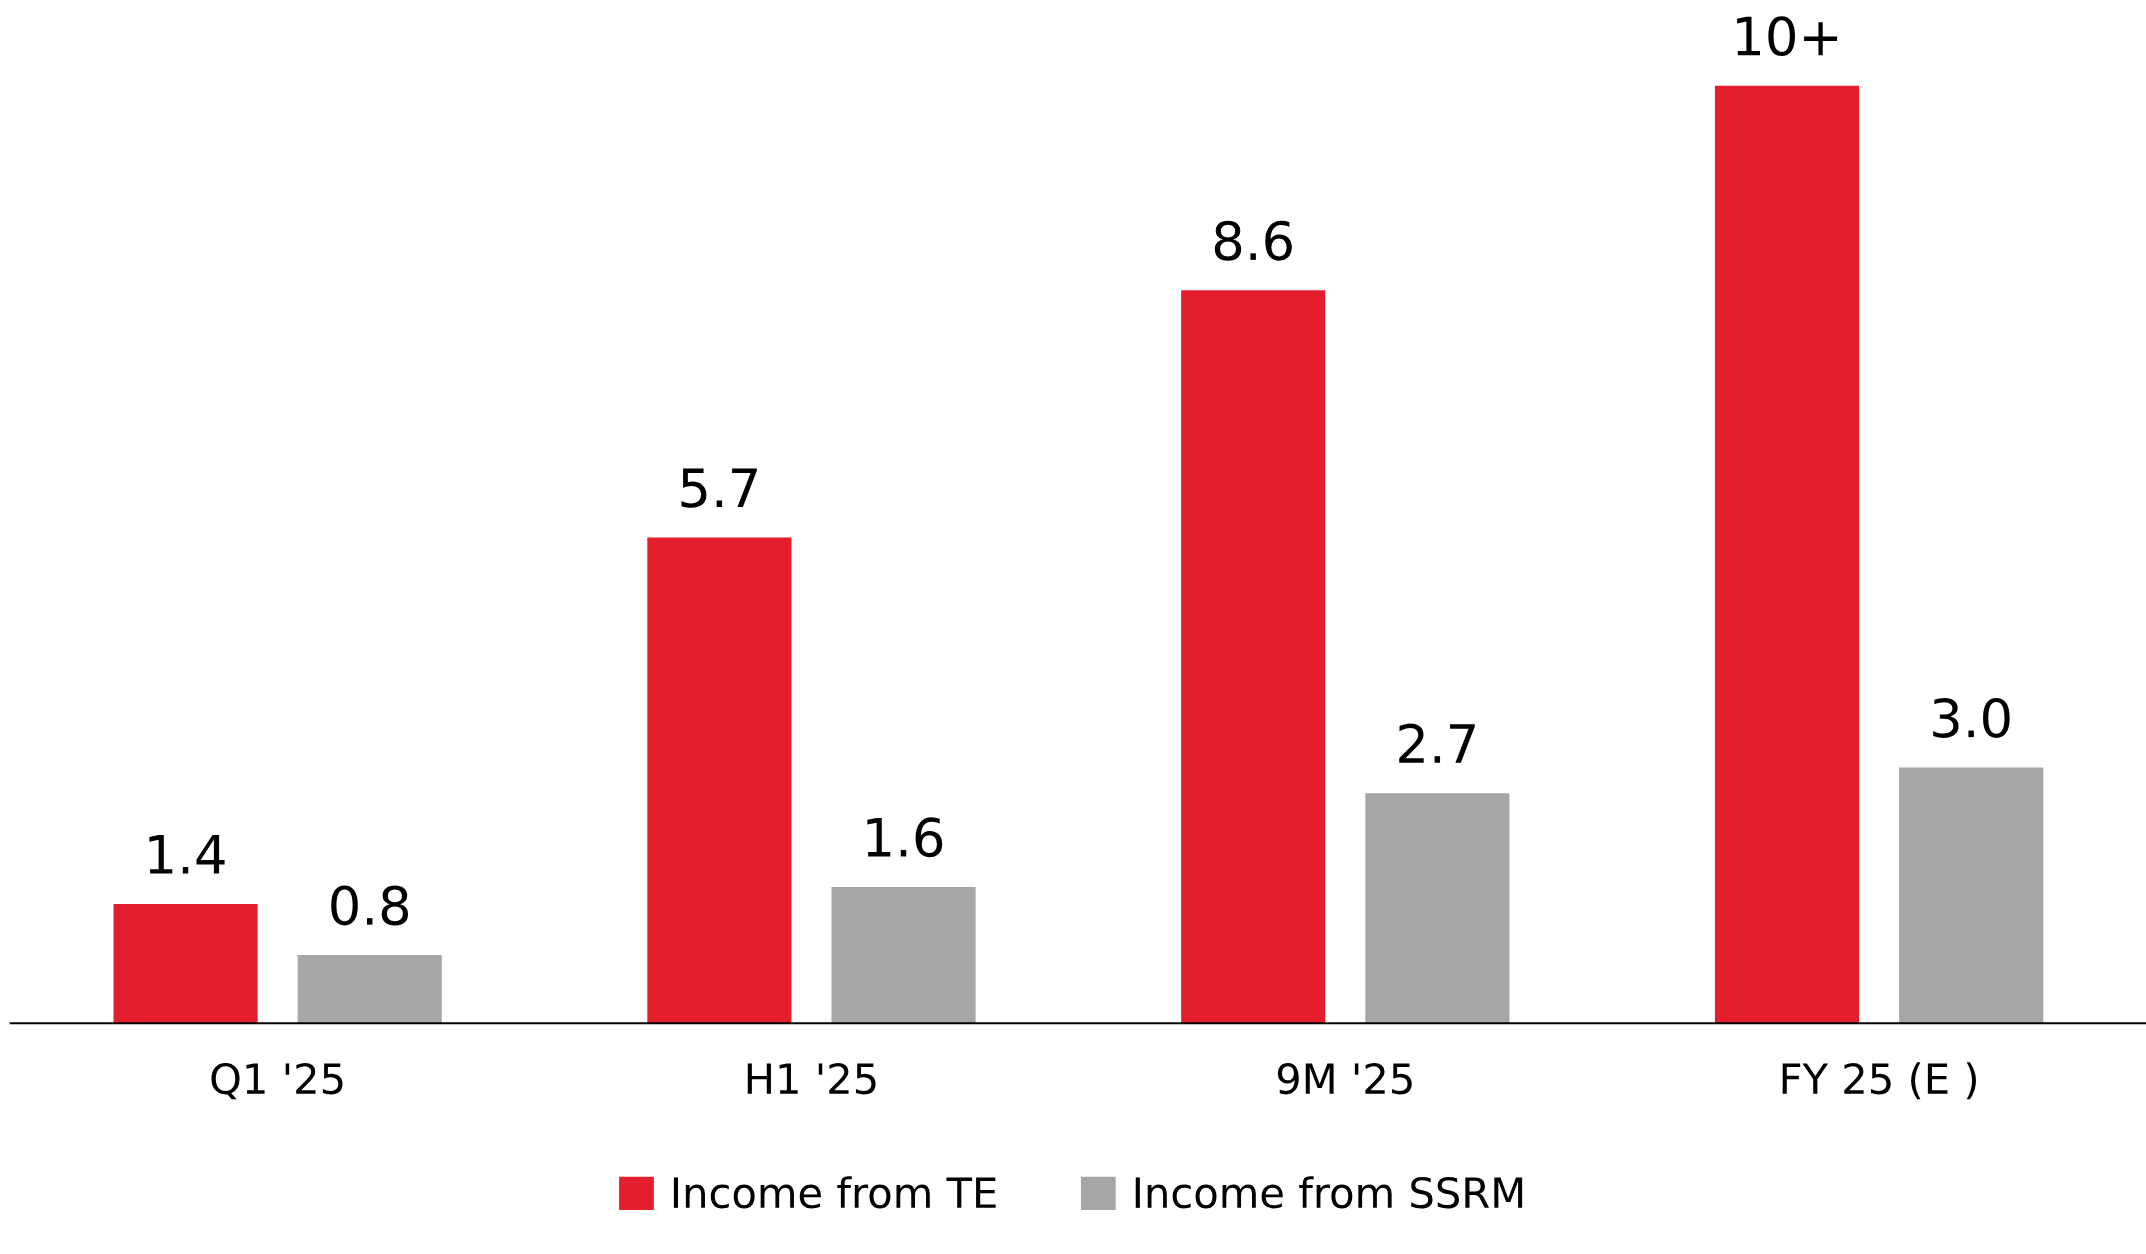 This screenshot has width=2146, height=1254. What do you see at coordinates (277, 1081) in the screenshot?
I see `x-tick-label: Q1 '25` at bounding box center [277, 1081].